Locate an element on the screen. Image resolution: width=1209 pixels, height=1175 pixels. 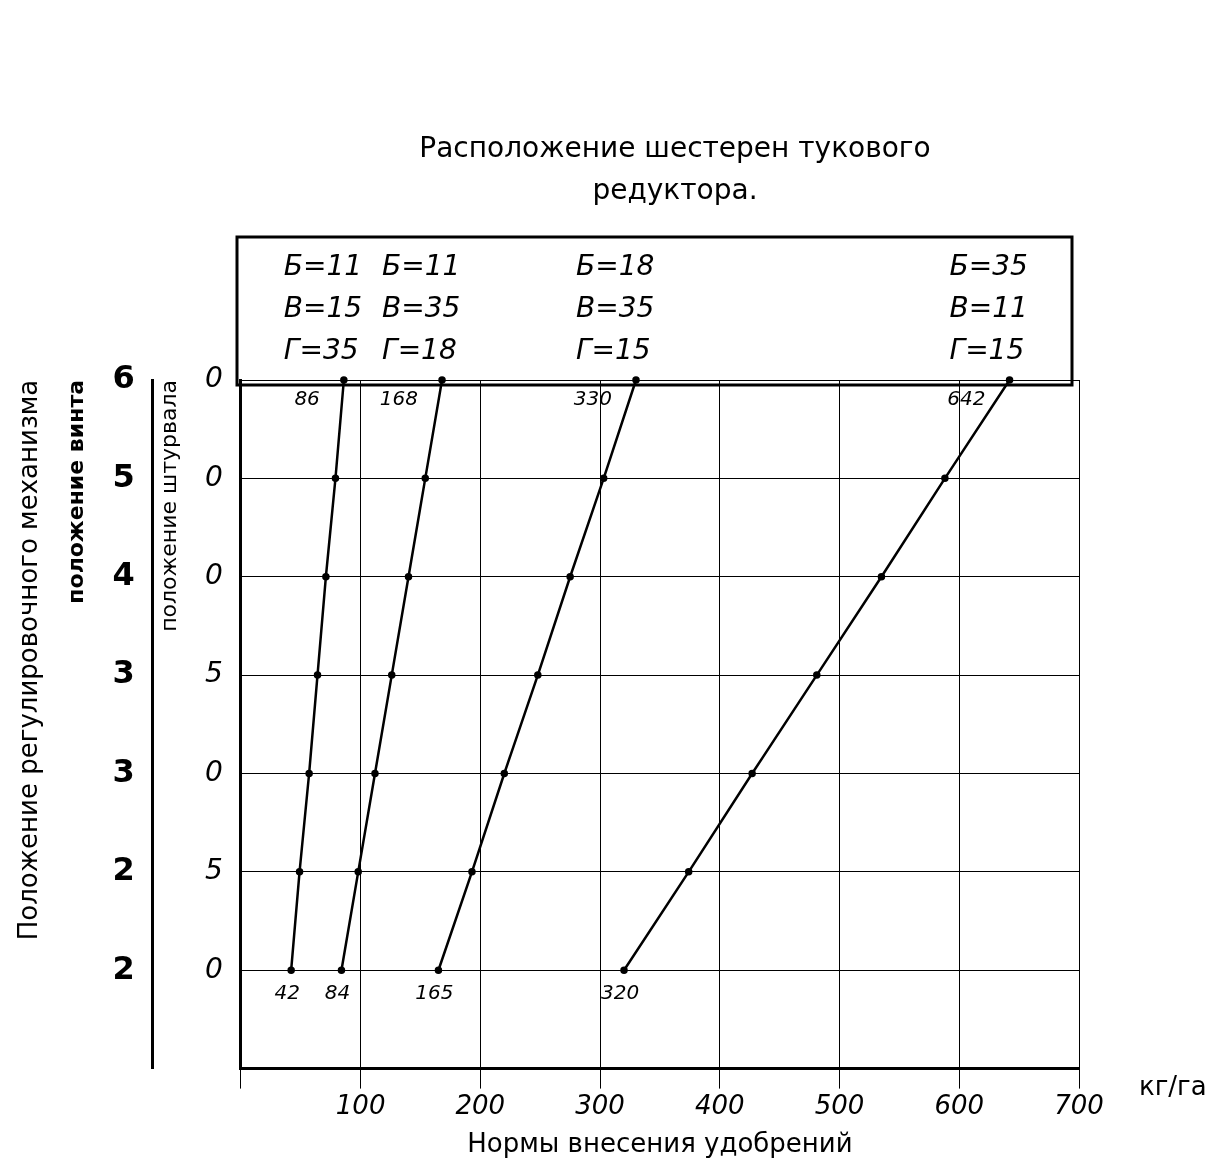
y-tick-label: 6 is located at coordinates (123, 377).